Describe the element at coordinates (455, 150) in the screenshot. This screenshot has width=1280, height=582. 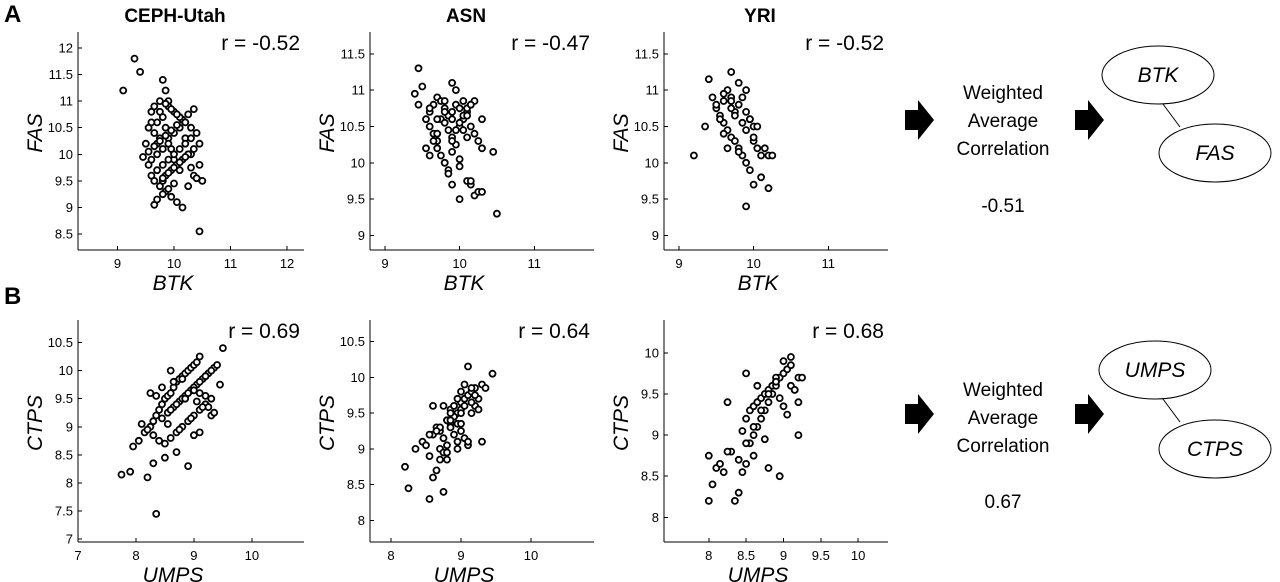
I see `scatter-plot-asn-btk-fas: 9 10 11 9 9.5 10 10.5 11 11.5 BTK FAS ASN r = -0.47` at that location.